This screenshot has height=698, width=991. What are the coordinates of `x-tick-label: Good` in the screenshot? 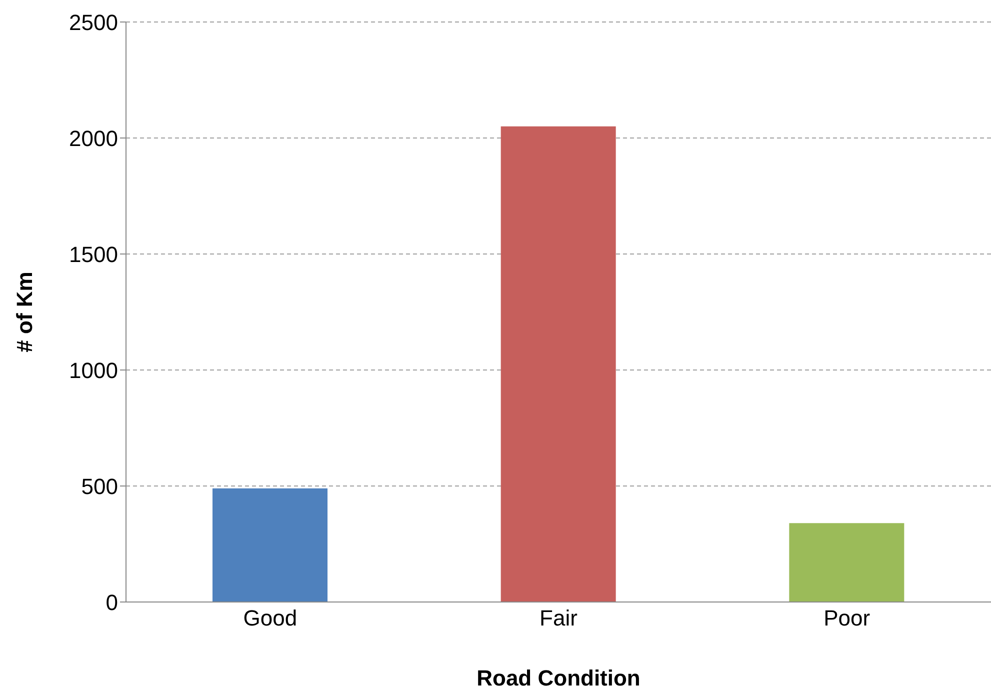 It's located at (270, 618).